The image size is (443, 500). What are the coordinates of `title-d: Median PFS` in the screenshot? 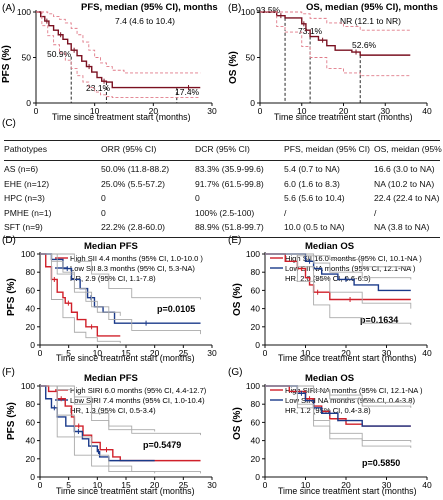 It's located at (111, 246).